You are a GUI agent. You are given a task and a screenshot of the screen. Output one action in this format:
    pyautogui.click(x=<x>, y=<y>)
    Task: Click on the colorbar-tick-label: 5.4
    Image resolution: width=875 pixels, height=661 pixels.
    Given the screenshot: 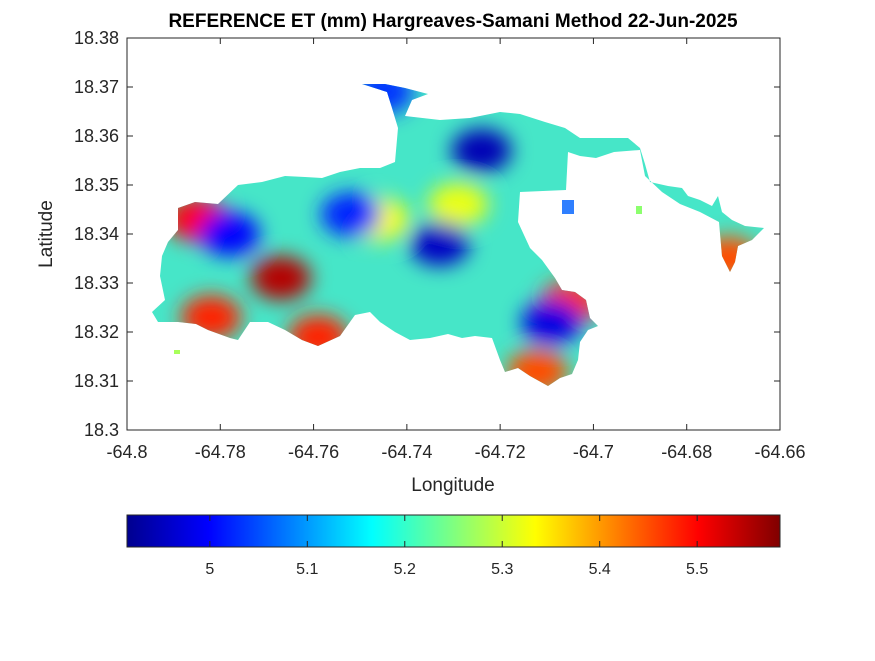 What is the action you would take?
    pyautogui.click(x=600, y=569)
    